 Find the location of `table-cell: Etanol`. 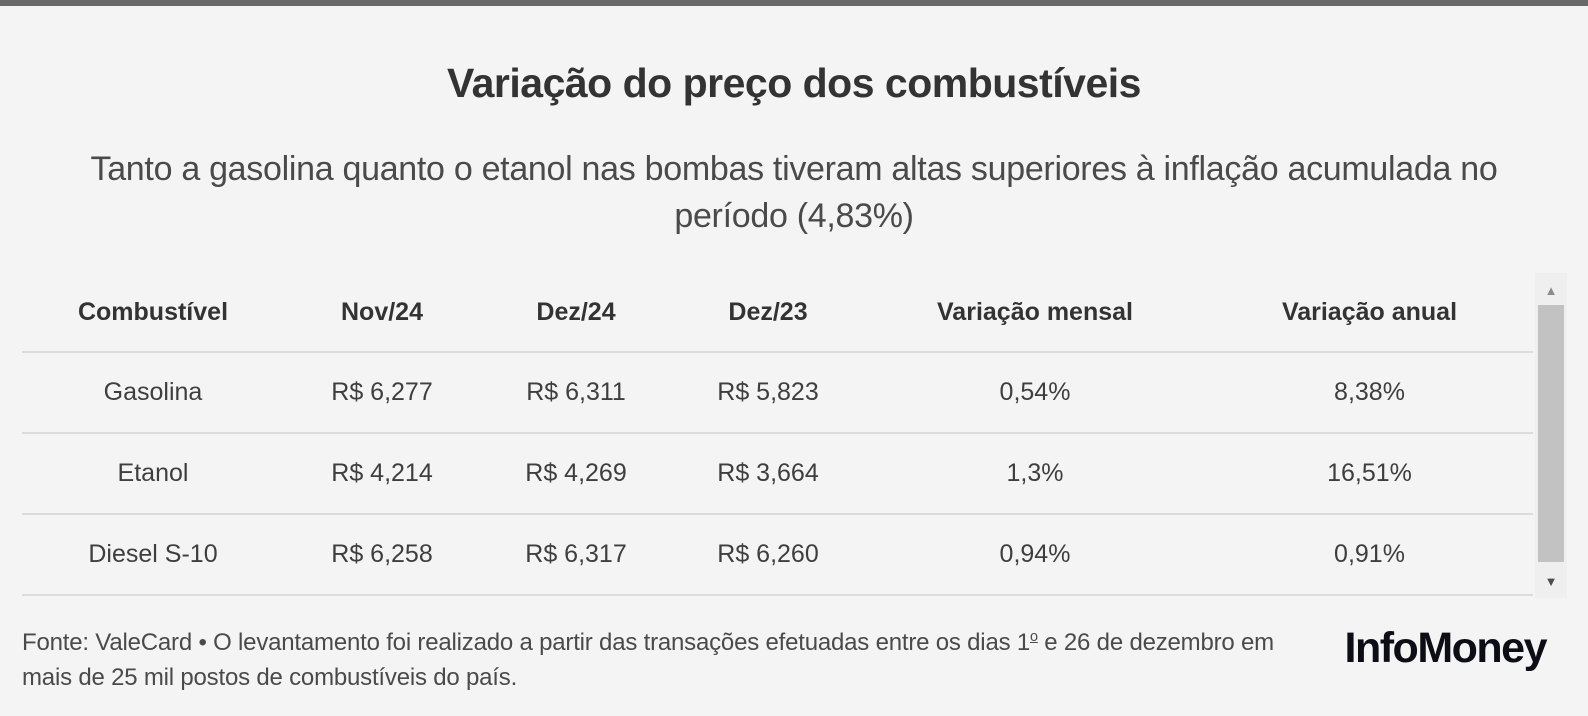

table-cell: Etanol is located at coordinates (153, 473).